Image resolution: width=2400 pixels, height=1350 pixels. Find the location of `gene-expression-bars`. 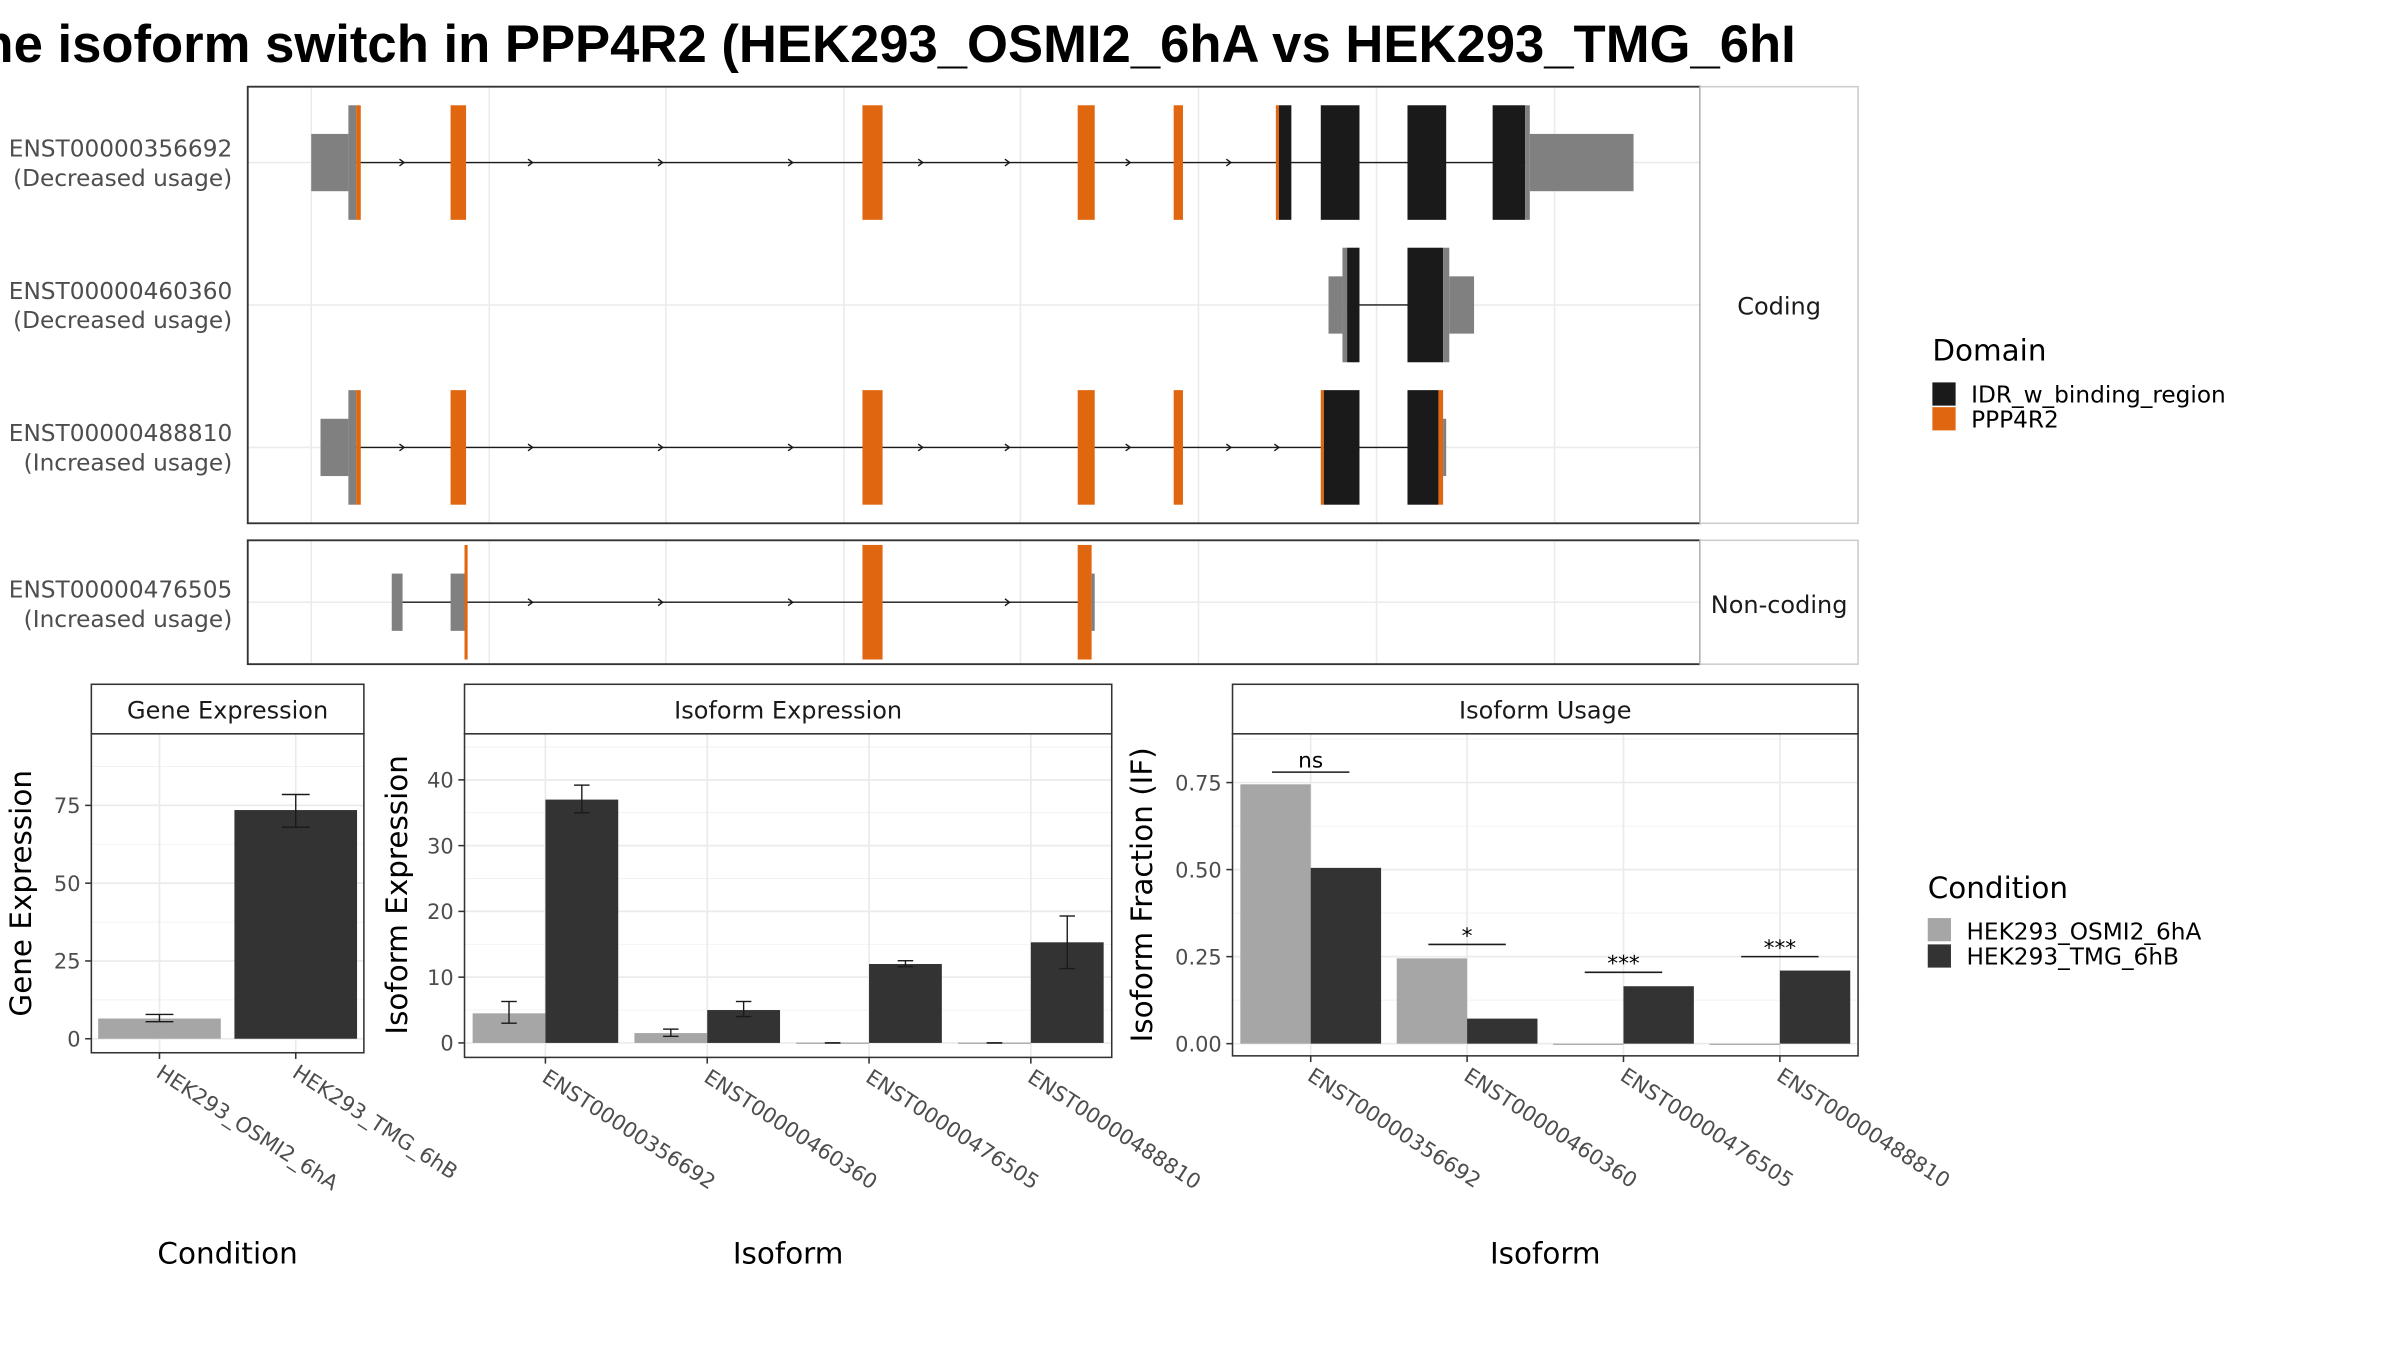

gene-expression-bars is located at coordinates (228, 924).